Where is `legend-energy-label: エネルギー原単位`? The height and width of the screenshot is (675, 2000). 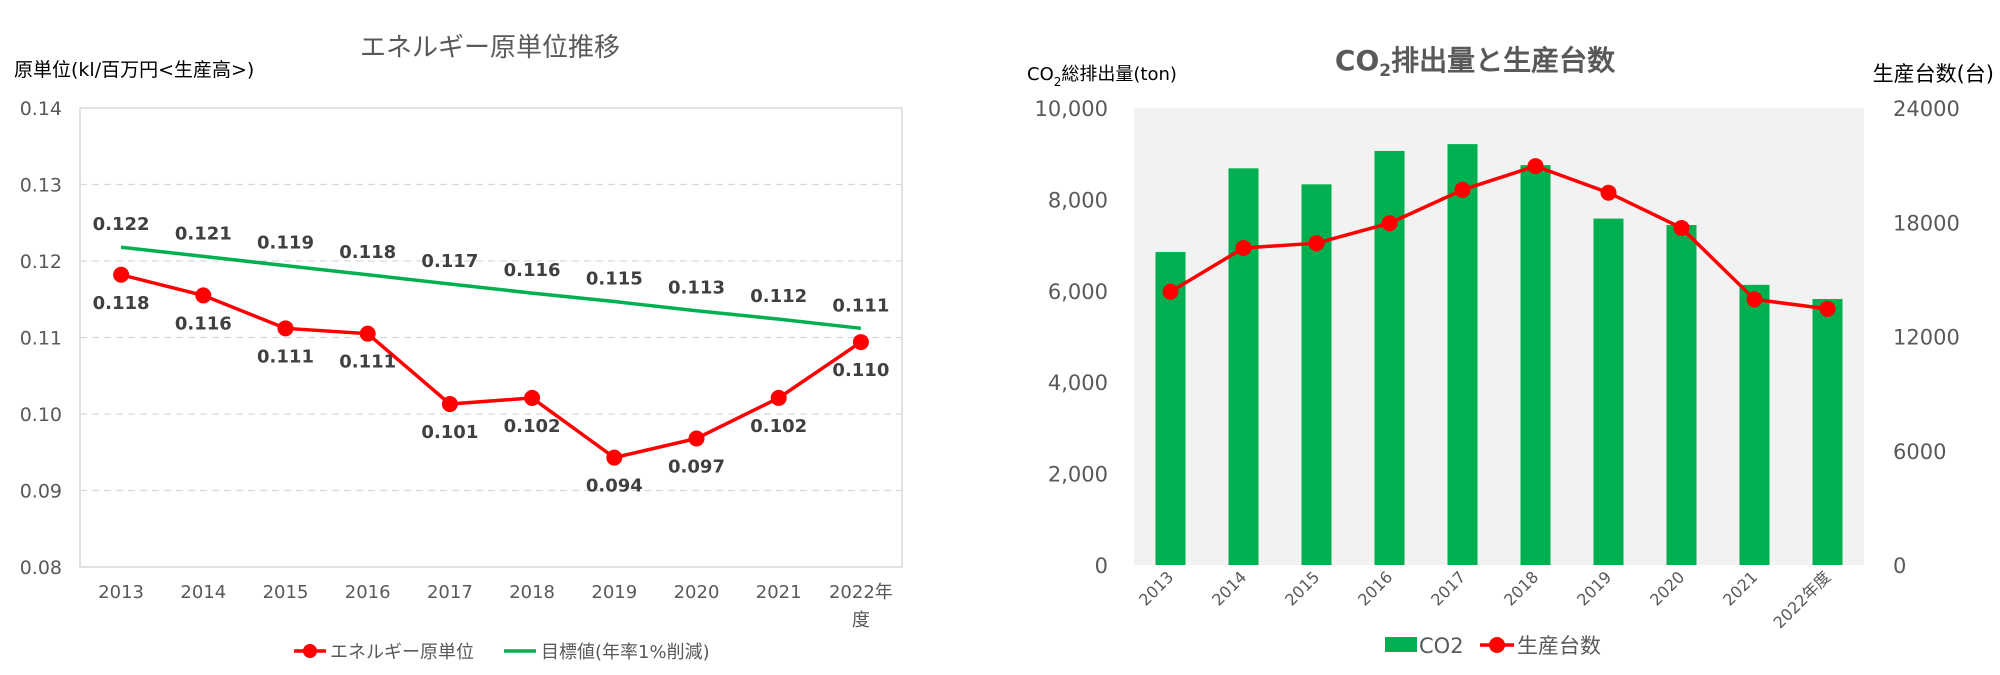
legend-energy-label: エネルギー原単位 is located at coordinates (402, 652).